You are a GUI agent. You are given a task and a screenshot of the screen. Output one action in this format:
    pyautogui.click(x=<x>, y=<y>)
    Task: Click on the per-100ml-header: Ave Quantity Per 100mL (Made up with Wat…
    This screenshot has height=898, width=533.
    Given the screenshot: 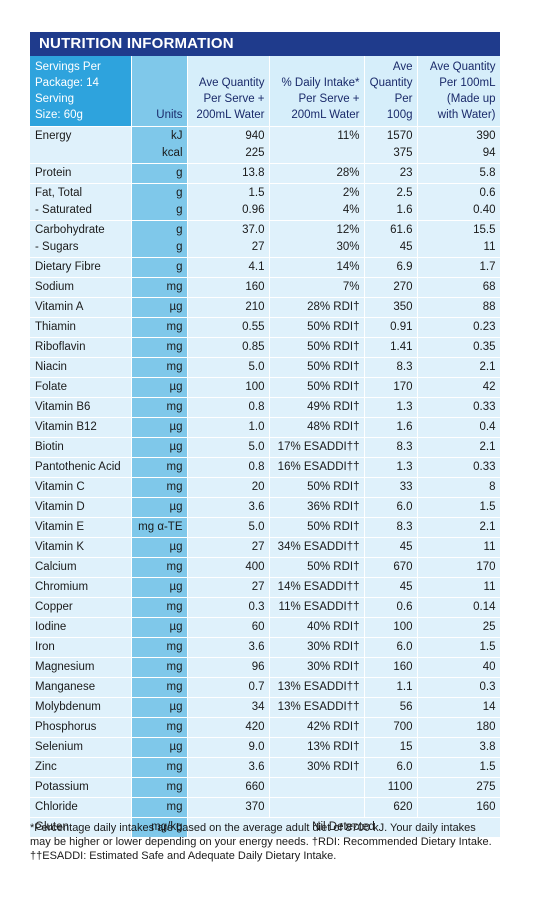 What is the action you would take?
    pyautogui.click(x=459, y=91)
    